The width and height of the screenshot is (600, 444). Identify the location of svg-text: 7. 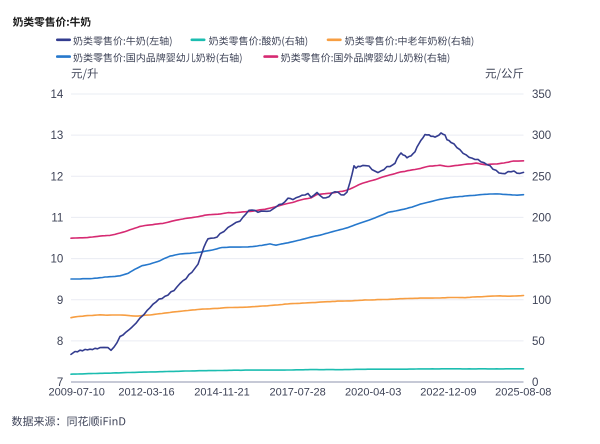
(60, 383).